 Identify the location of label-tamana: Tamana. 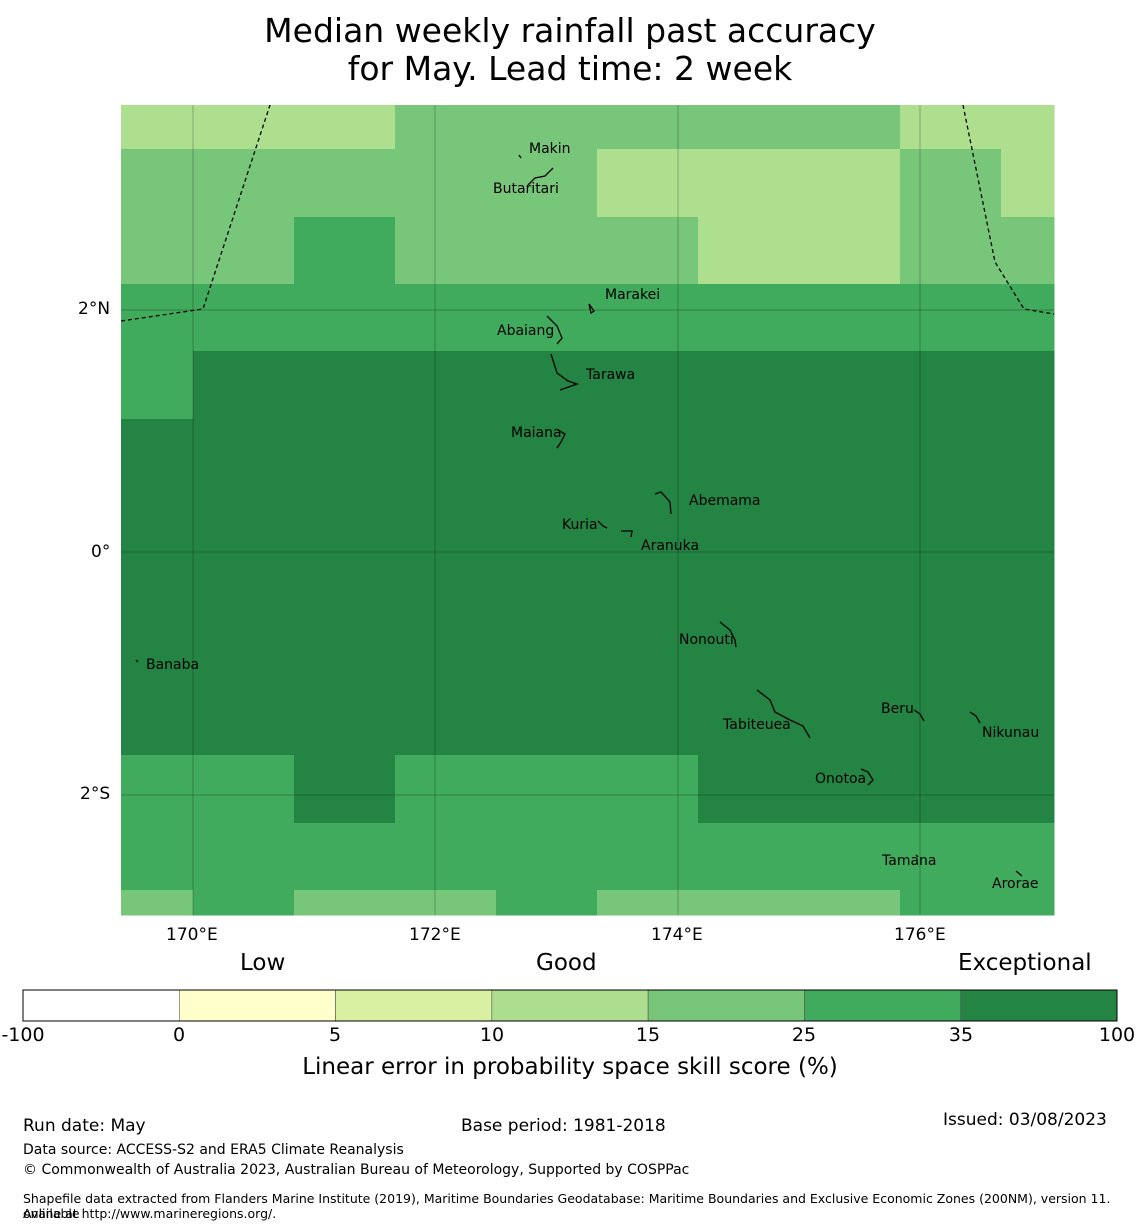
(909, 861).